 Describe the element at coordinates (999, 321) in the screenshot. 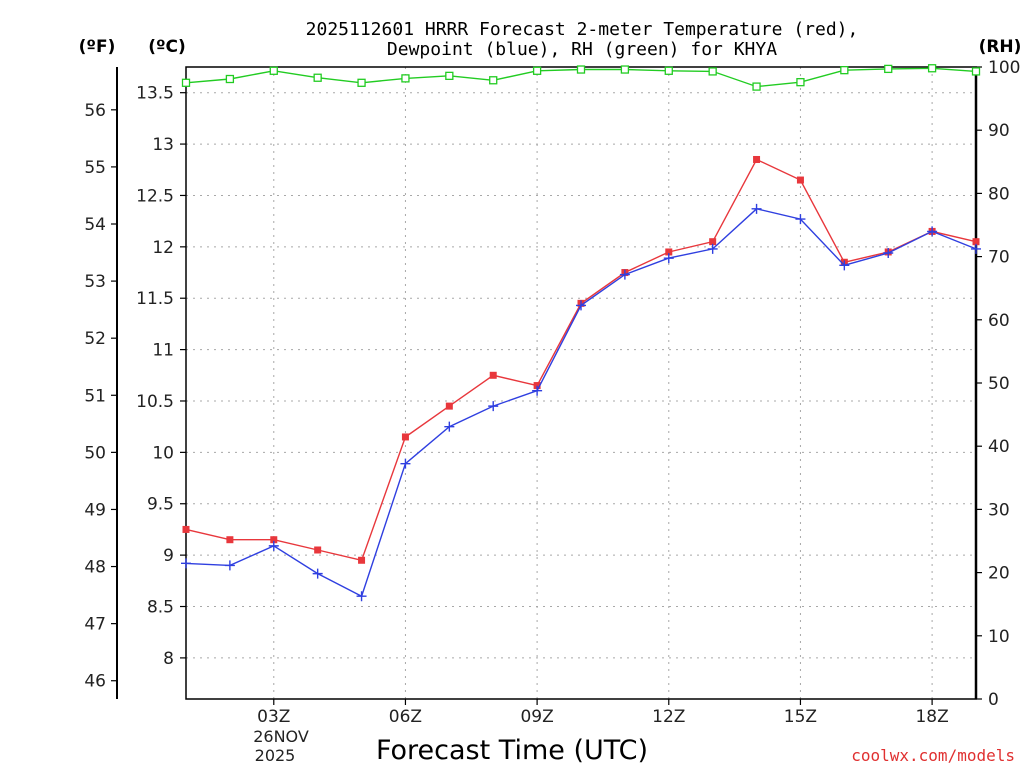

I see `rh-tick-label: 60` at that location.